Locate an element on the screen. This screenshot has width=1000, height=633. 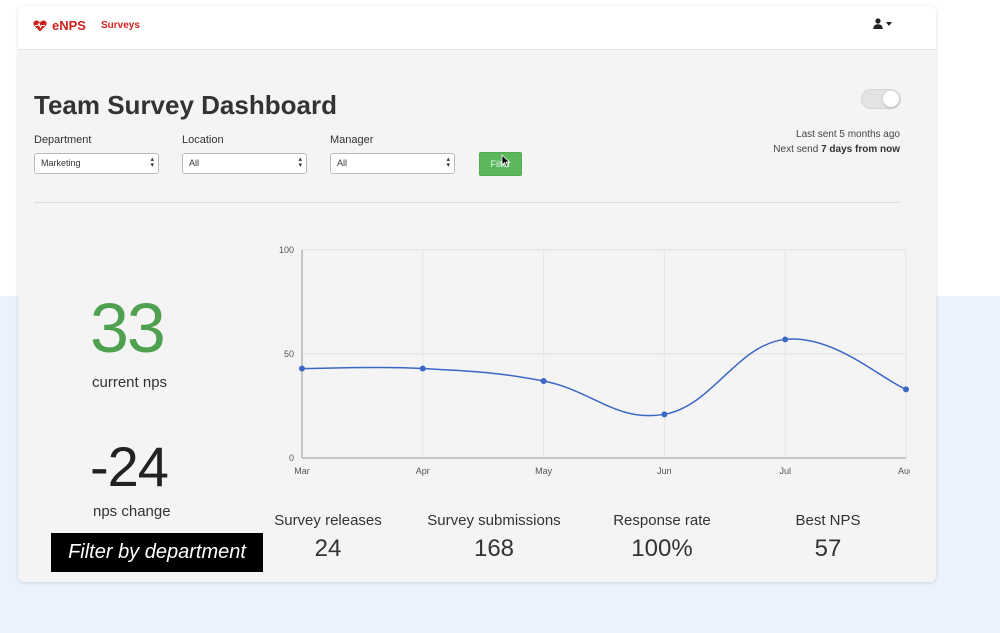
current-nps-value: 33 is located at coordinates (128, 328).